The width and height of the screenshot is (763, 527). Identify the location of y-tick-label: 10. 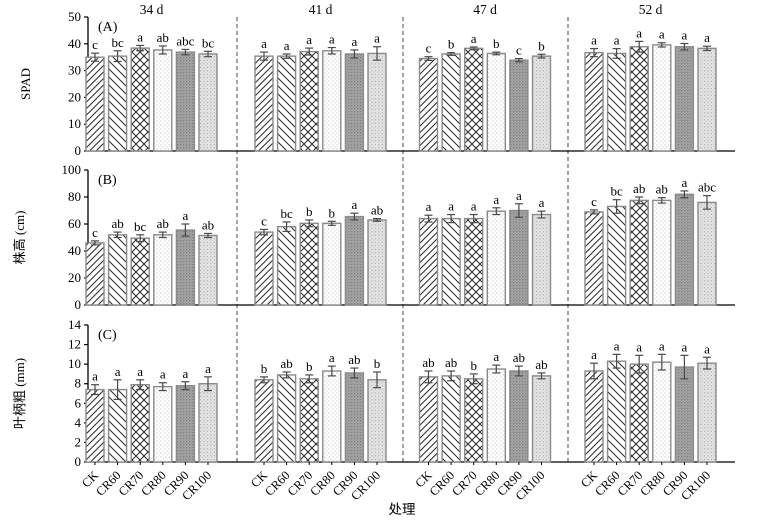
(74, 123).